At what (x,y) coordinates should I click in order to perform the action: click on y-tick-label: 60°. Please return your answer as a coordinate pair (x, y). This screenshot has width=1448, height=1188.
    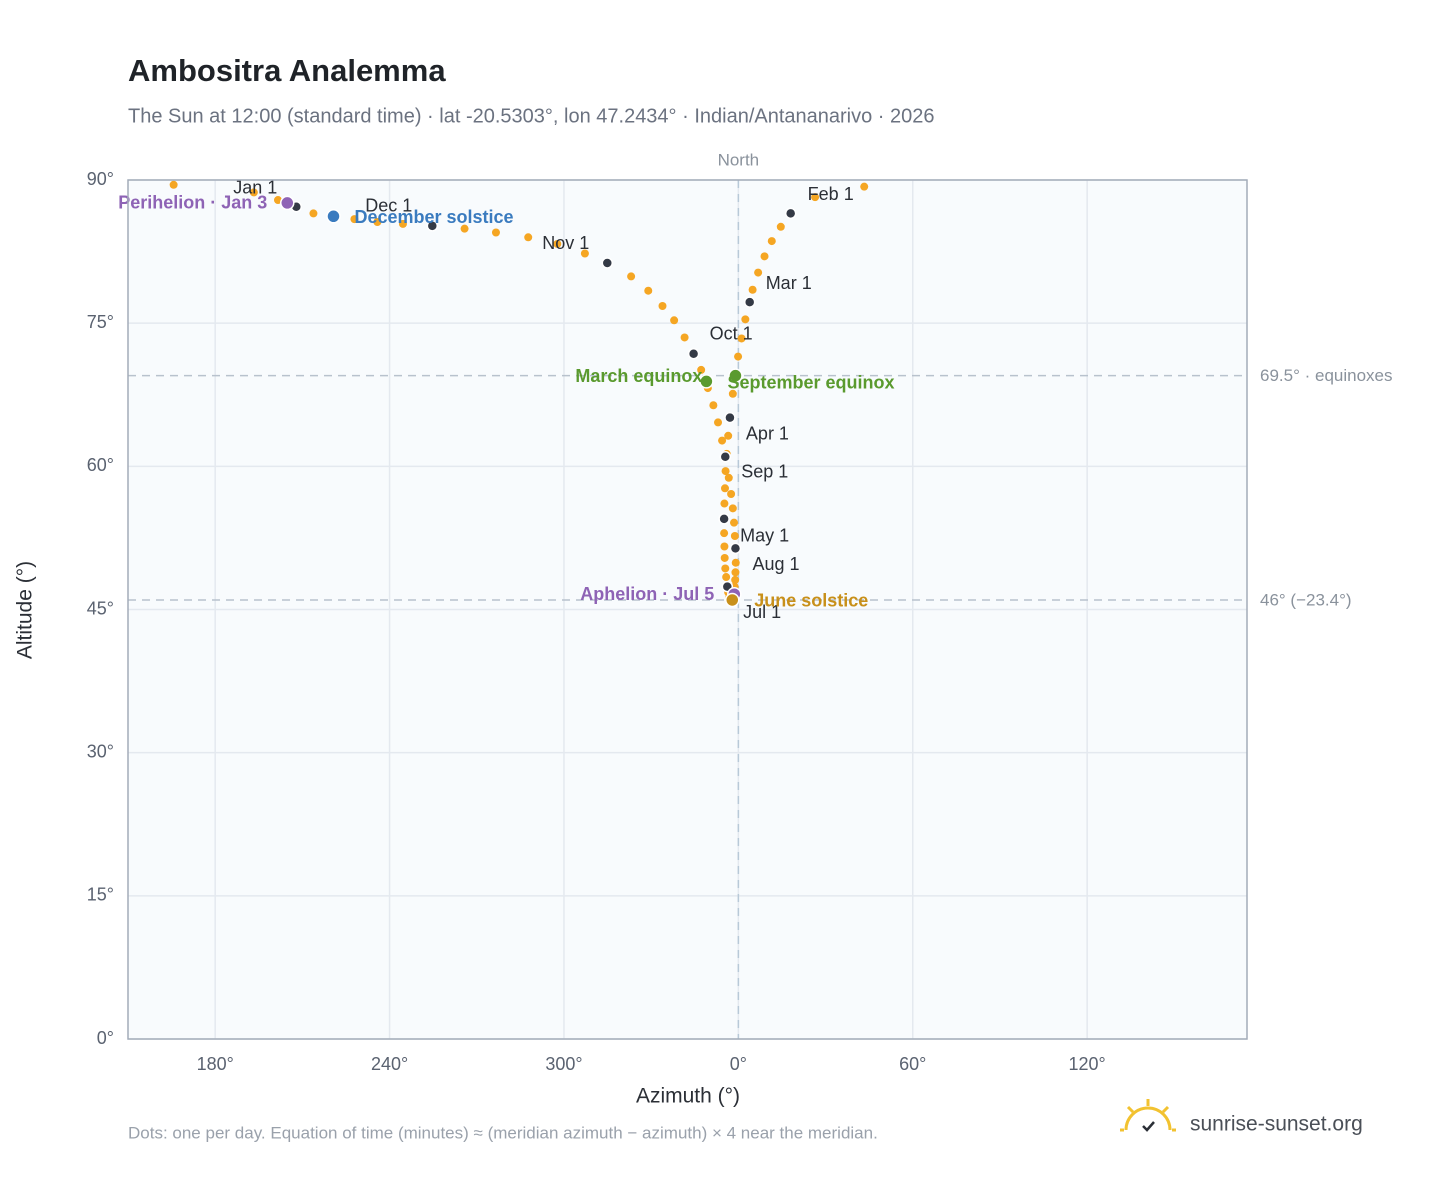
    Looking at the image, I should click on (100, 465).